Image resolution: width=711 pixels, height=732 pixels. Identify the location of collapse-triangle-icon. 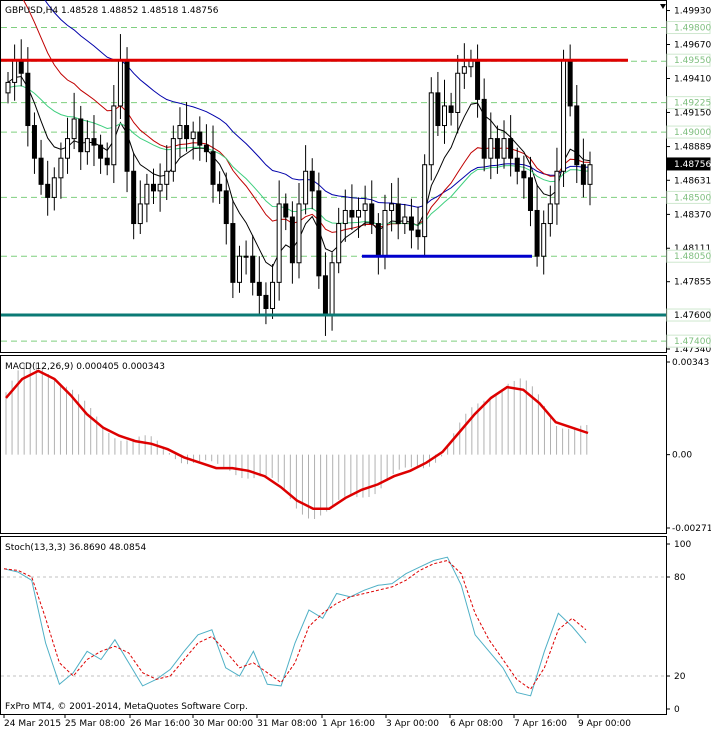
(663, 6).